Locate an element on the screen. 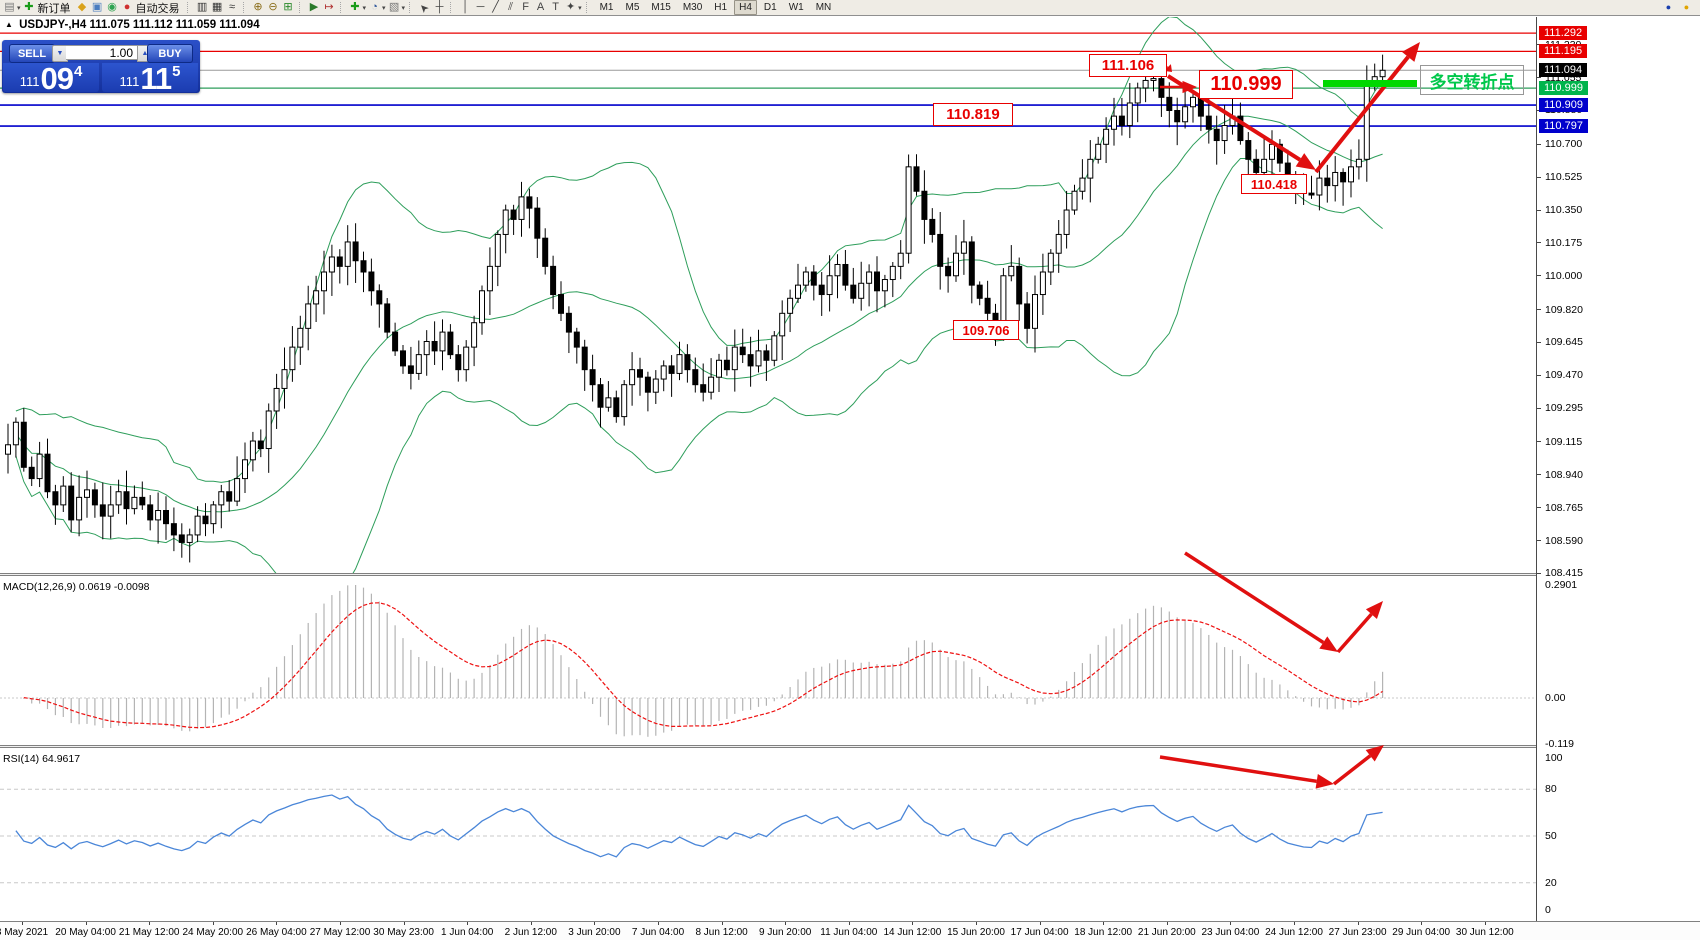 The height and width of the screenshot is (940, 1700). equidistant-channel-icon: ⫽ is located at coordinates (510, 8).